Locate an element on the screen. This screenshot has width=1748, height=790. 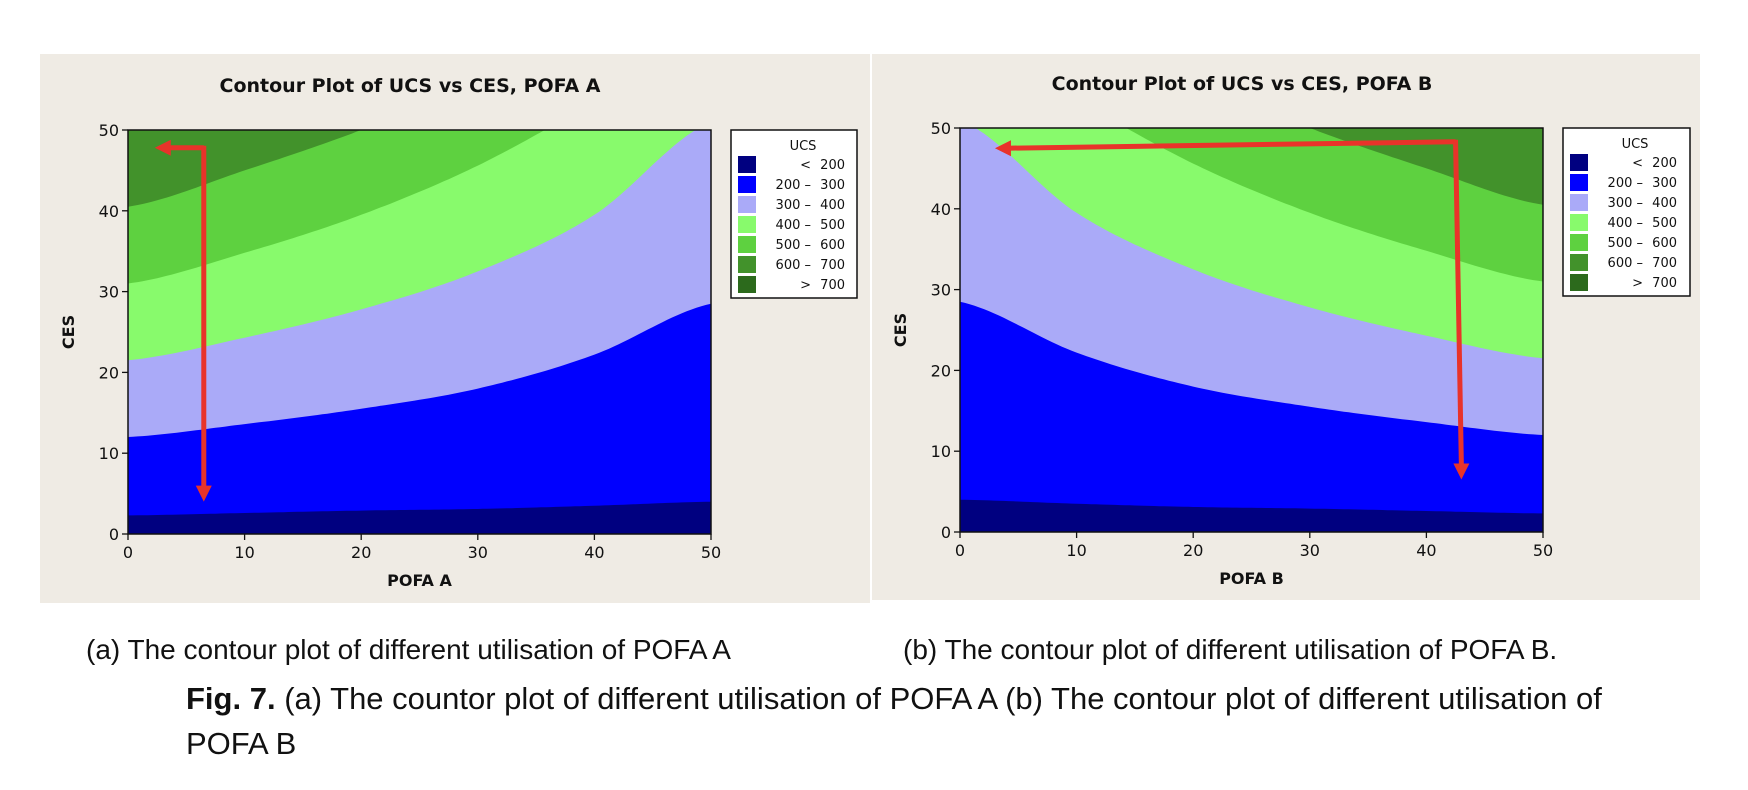
annotation-arrow-horizontal is located at coordinates (1231, 145).